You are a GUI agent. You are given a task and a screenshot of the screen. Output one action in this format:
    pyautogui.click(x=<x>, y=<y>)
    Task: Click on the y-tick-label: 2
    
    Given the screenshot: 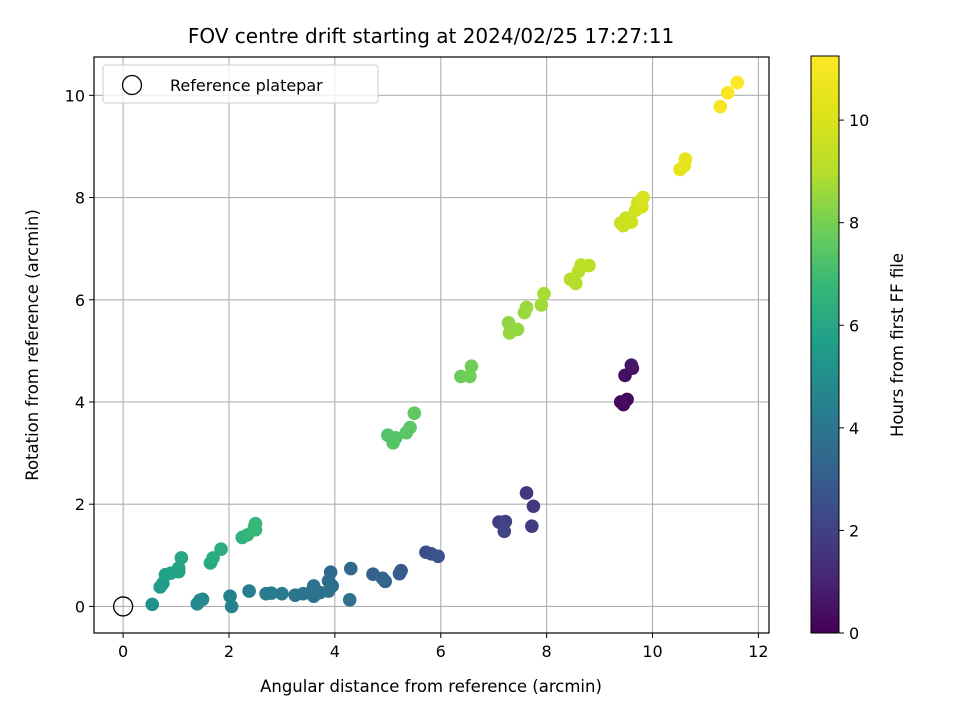 What is the action you would take?
    pyautogui.click(x=80, y=504)
    